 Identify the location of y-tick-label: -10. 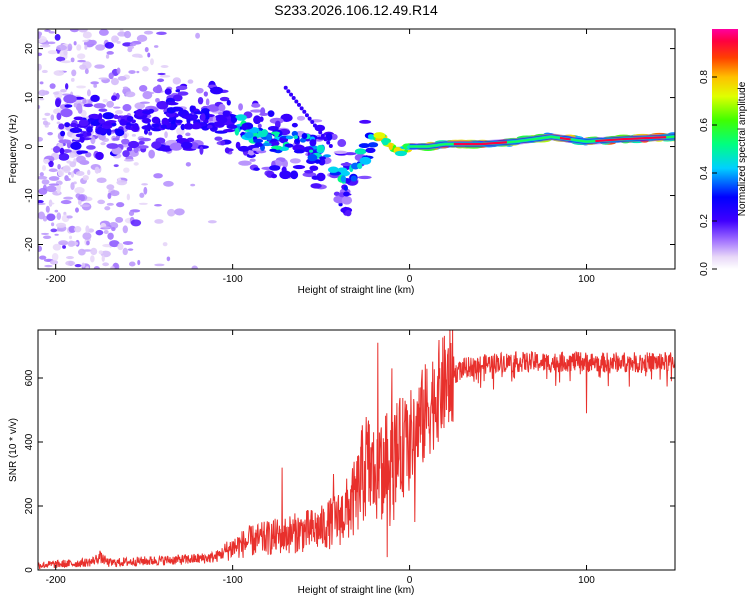
(29, 195).